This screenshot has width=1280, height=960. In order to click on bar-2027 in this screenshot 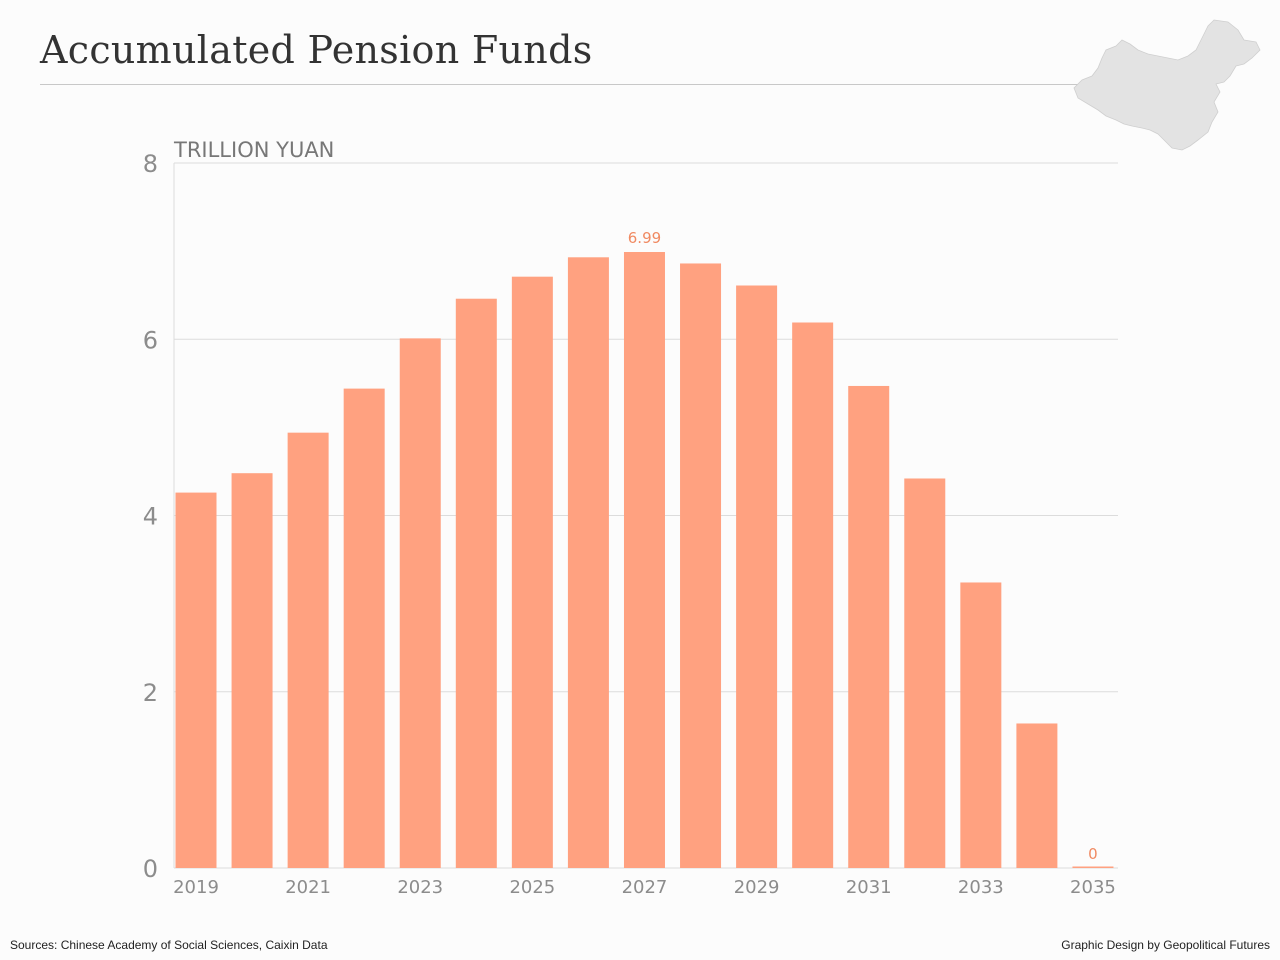, I will do `click(644, 560)`.